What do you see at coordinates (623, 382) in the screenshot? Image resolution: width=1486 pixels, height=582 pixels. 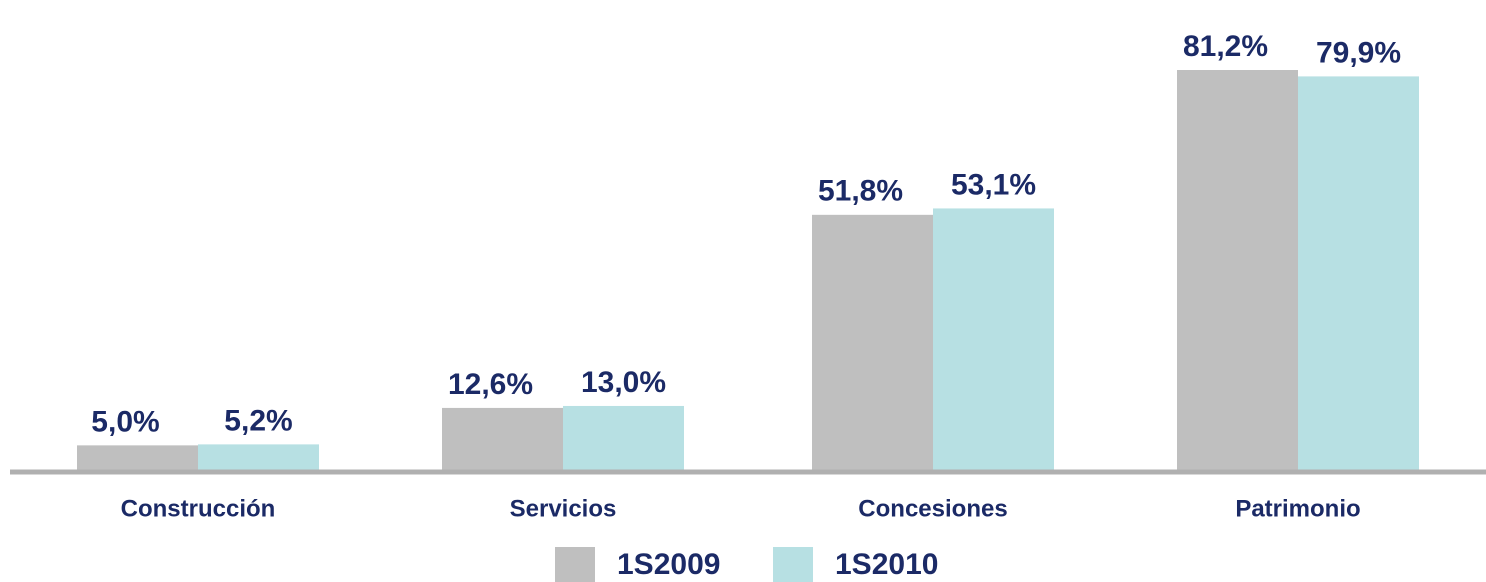 I see `value-label: 13,0%` at bounding box center [623, 382].